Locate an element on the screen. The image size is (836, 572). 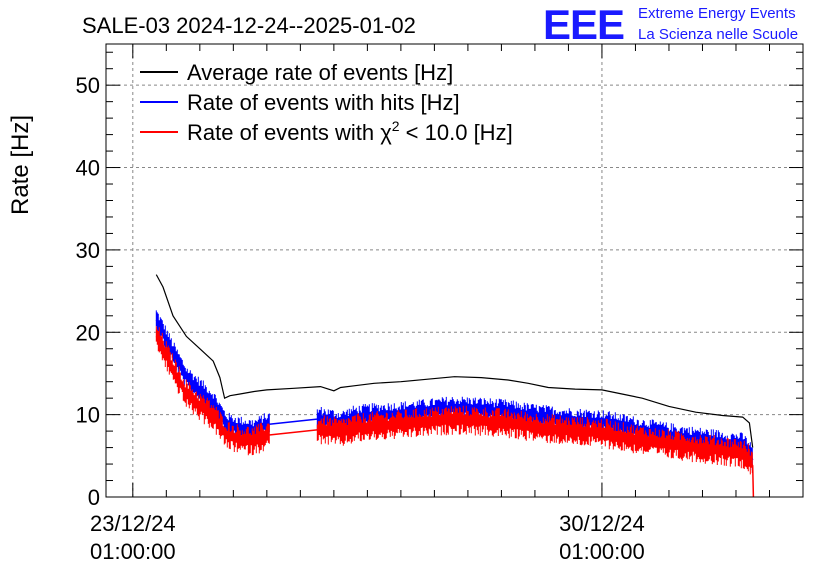
legend-label-hits: Rate of events with hits [Hz] is located at coordinates (323, 102).